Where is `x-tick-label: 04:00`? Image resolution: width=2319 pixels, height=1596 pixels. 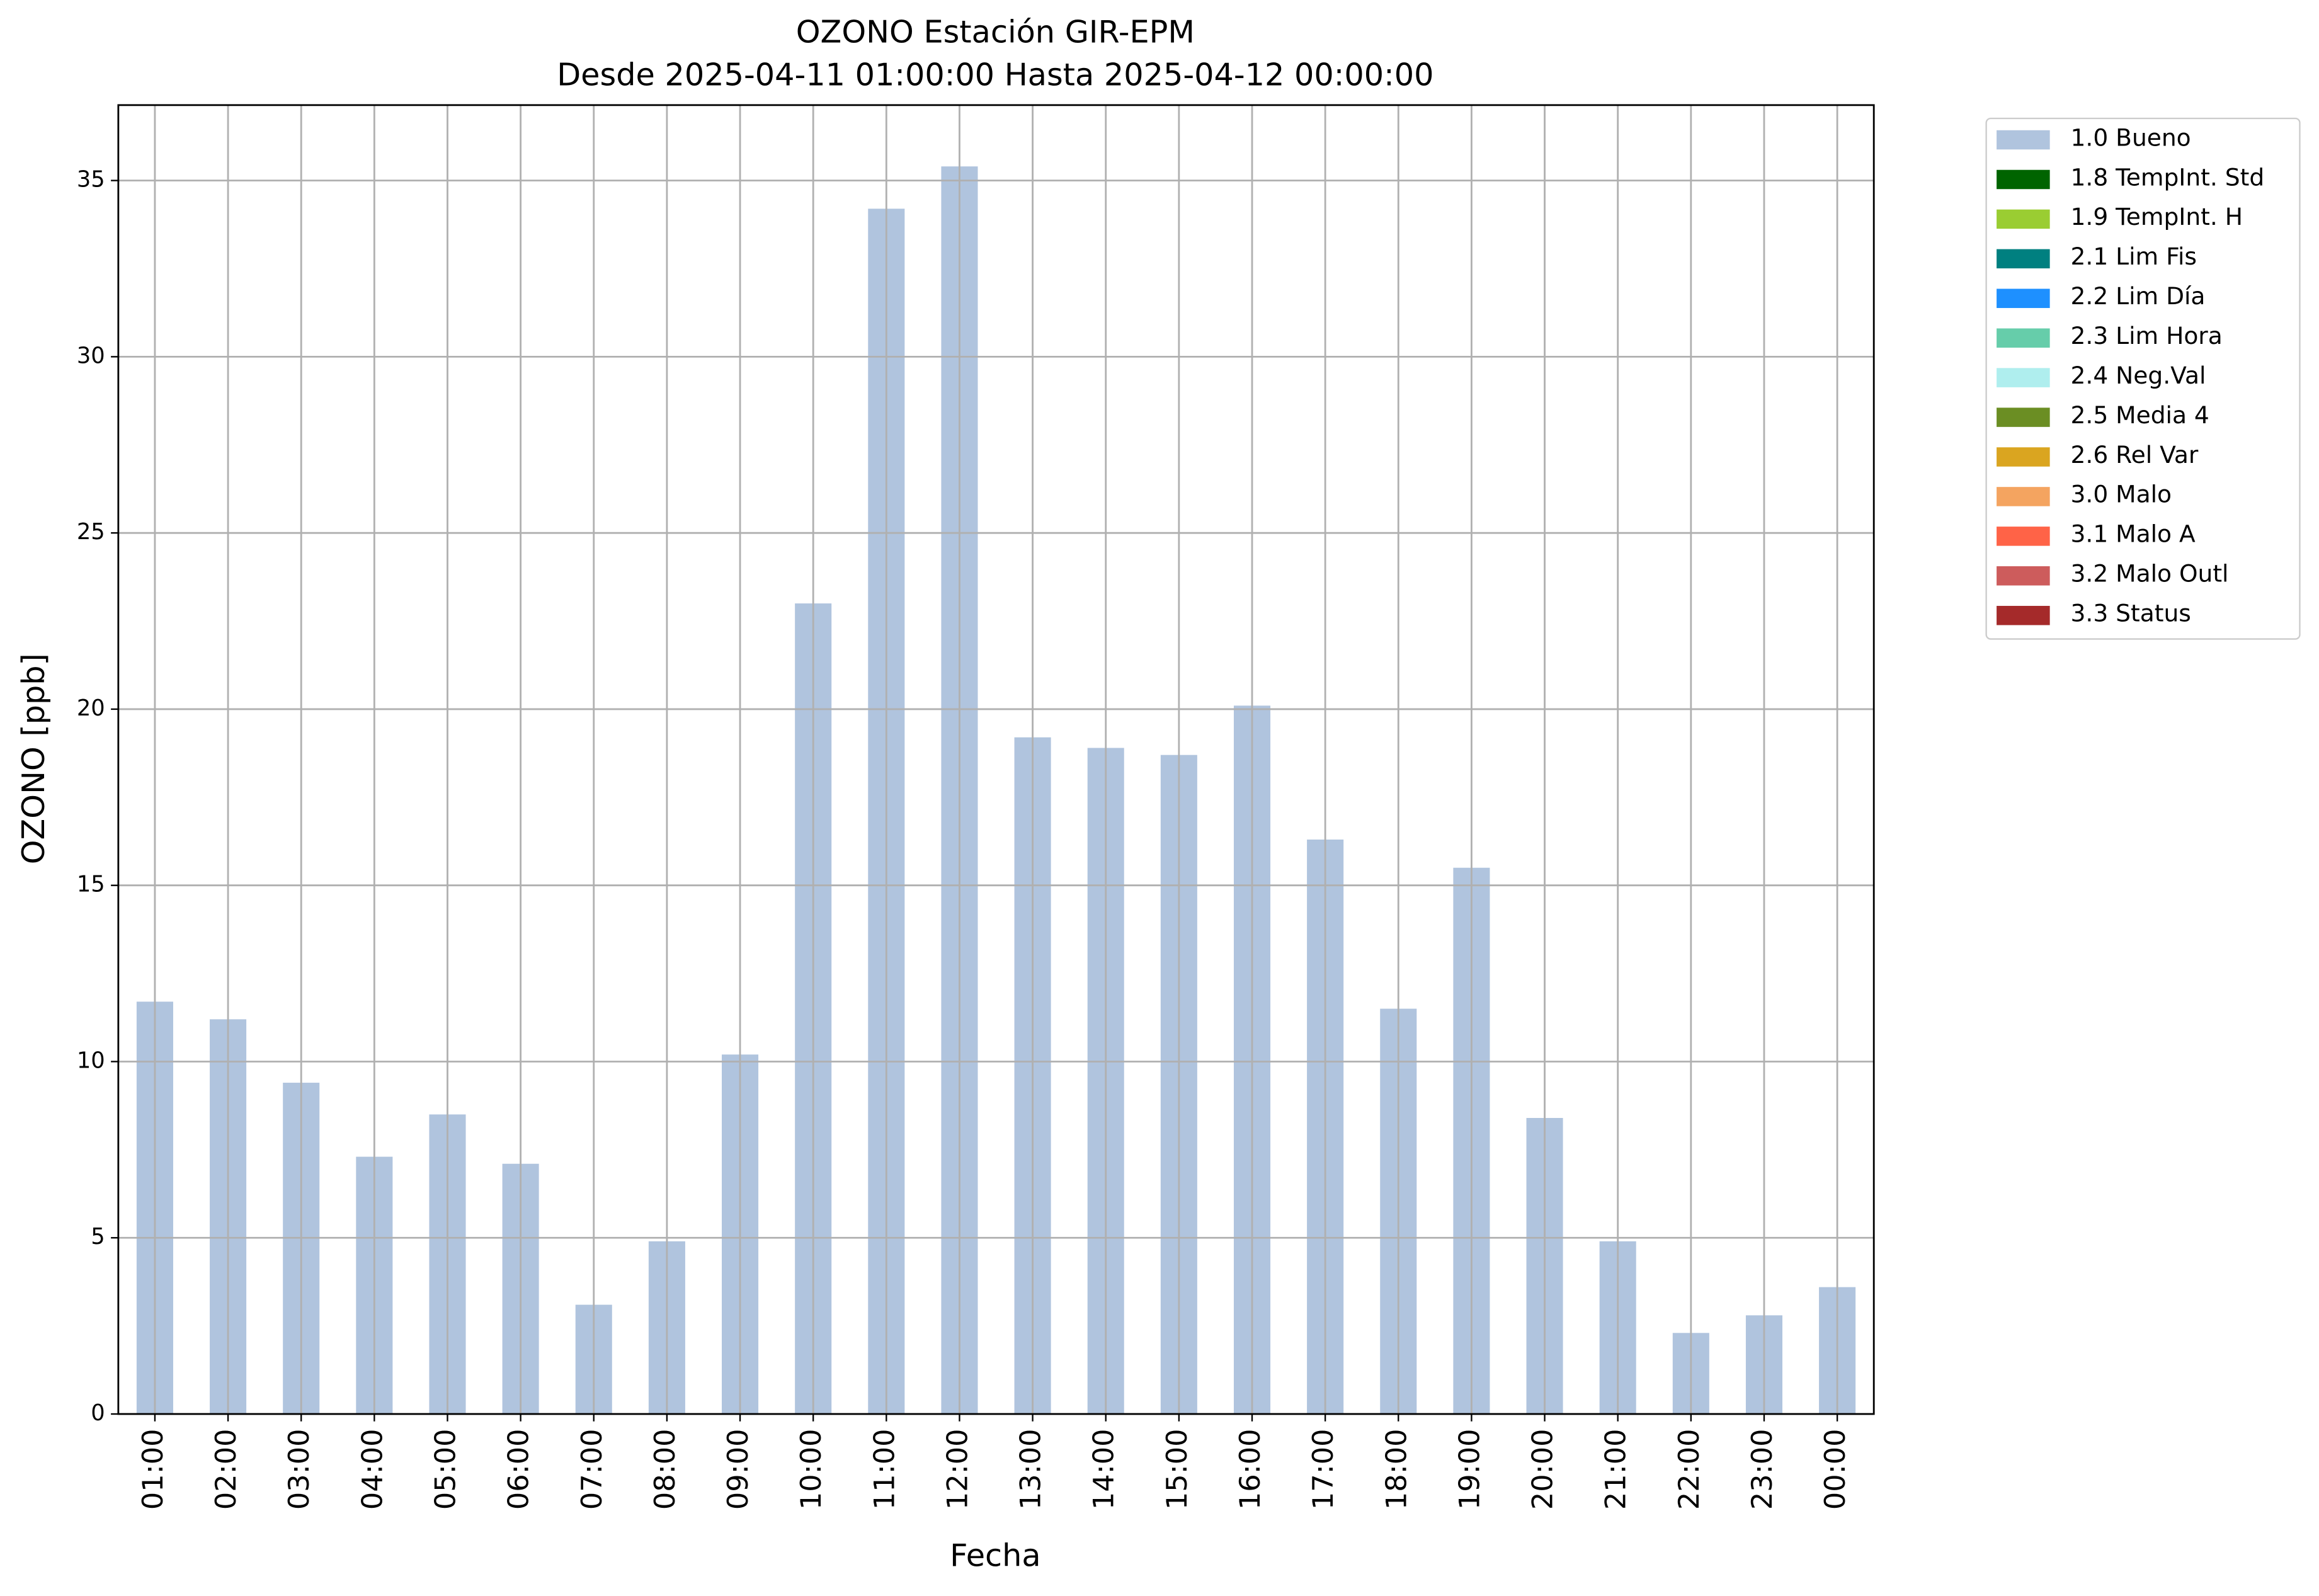
x-tick-label: 04:00 is located at coordinates (372, 1469).